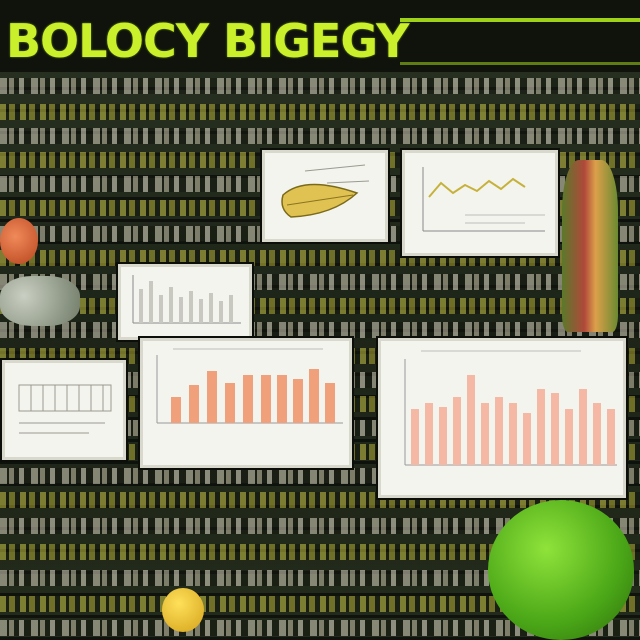 The height and width of the screenshot is (640, 640). I want to click on bar-chart-right, so click(510, 408).